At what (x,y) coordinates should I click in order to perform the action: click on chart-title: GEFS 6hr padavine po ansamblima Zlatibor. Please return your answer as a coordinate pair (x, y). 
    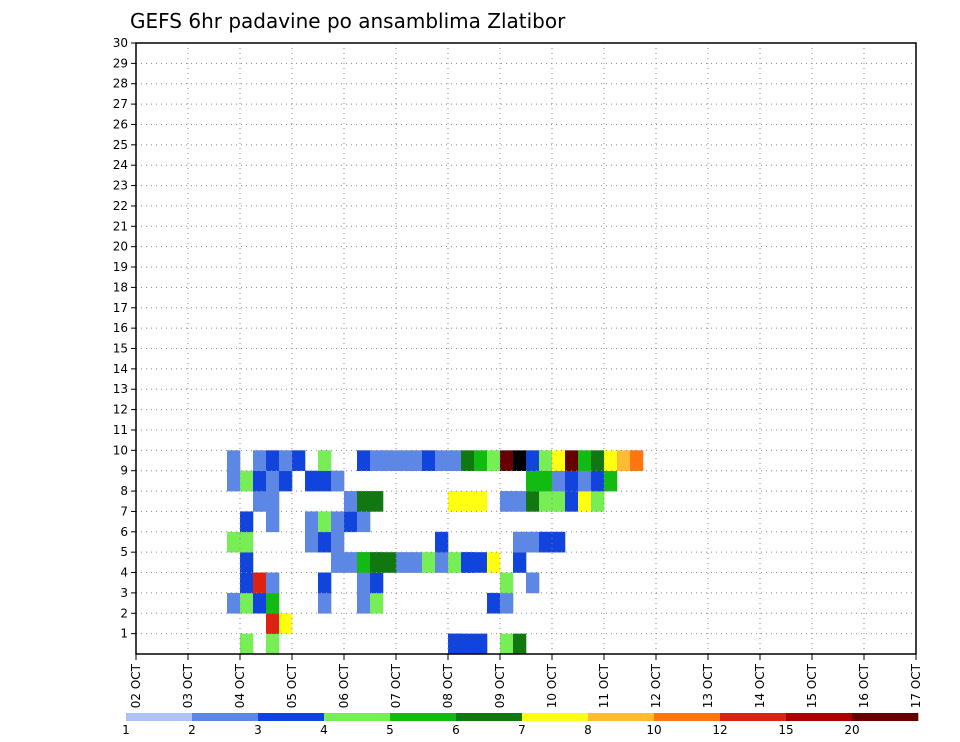
    Looking at the image, I should click on (348, 21).